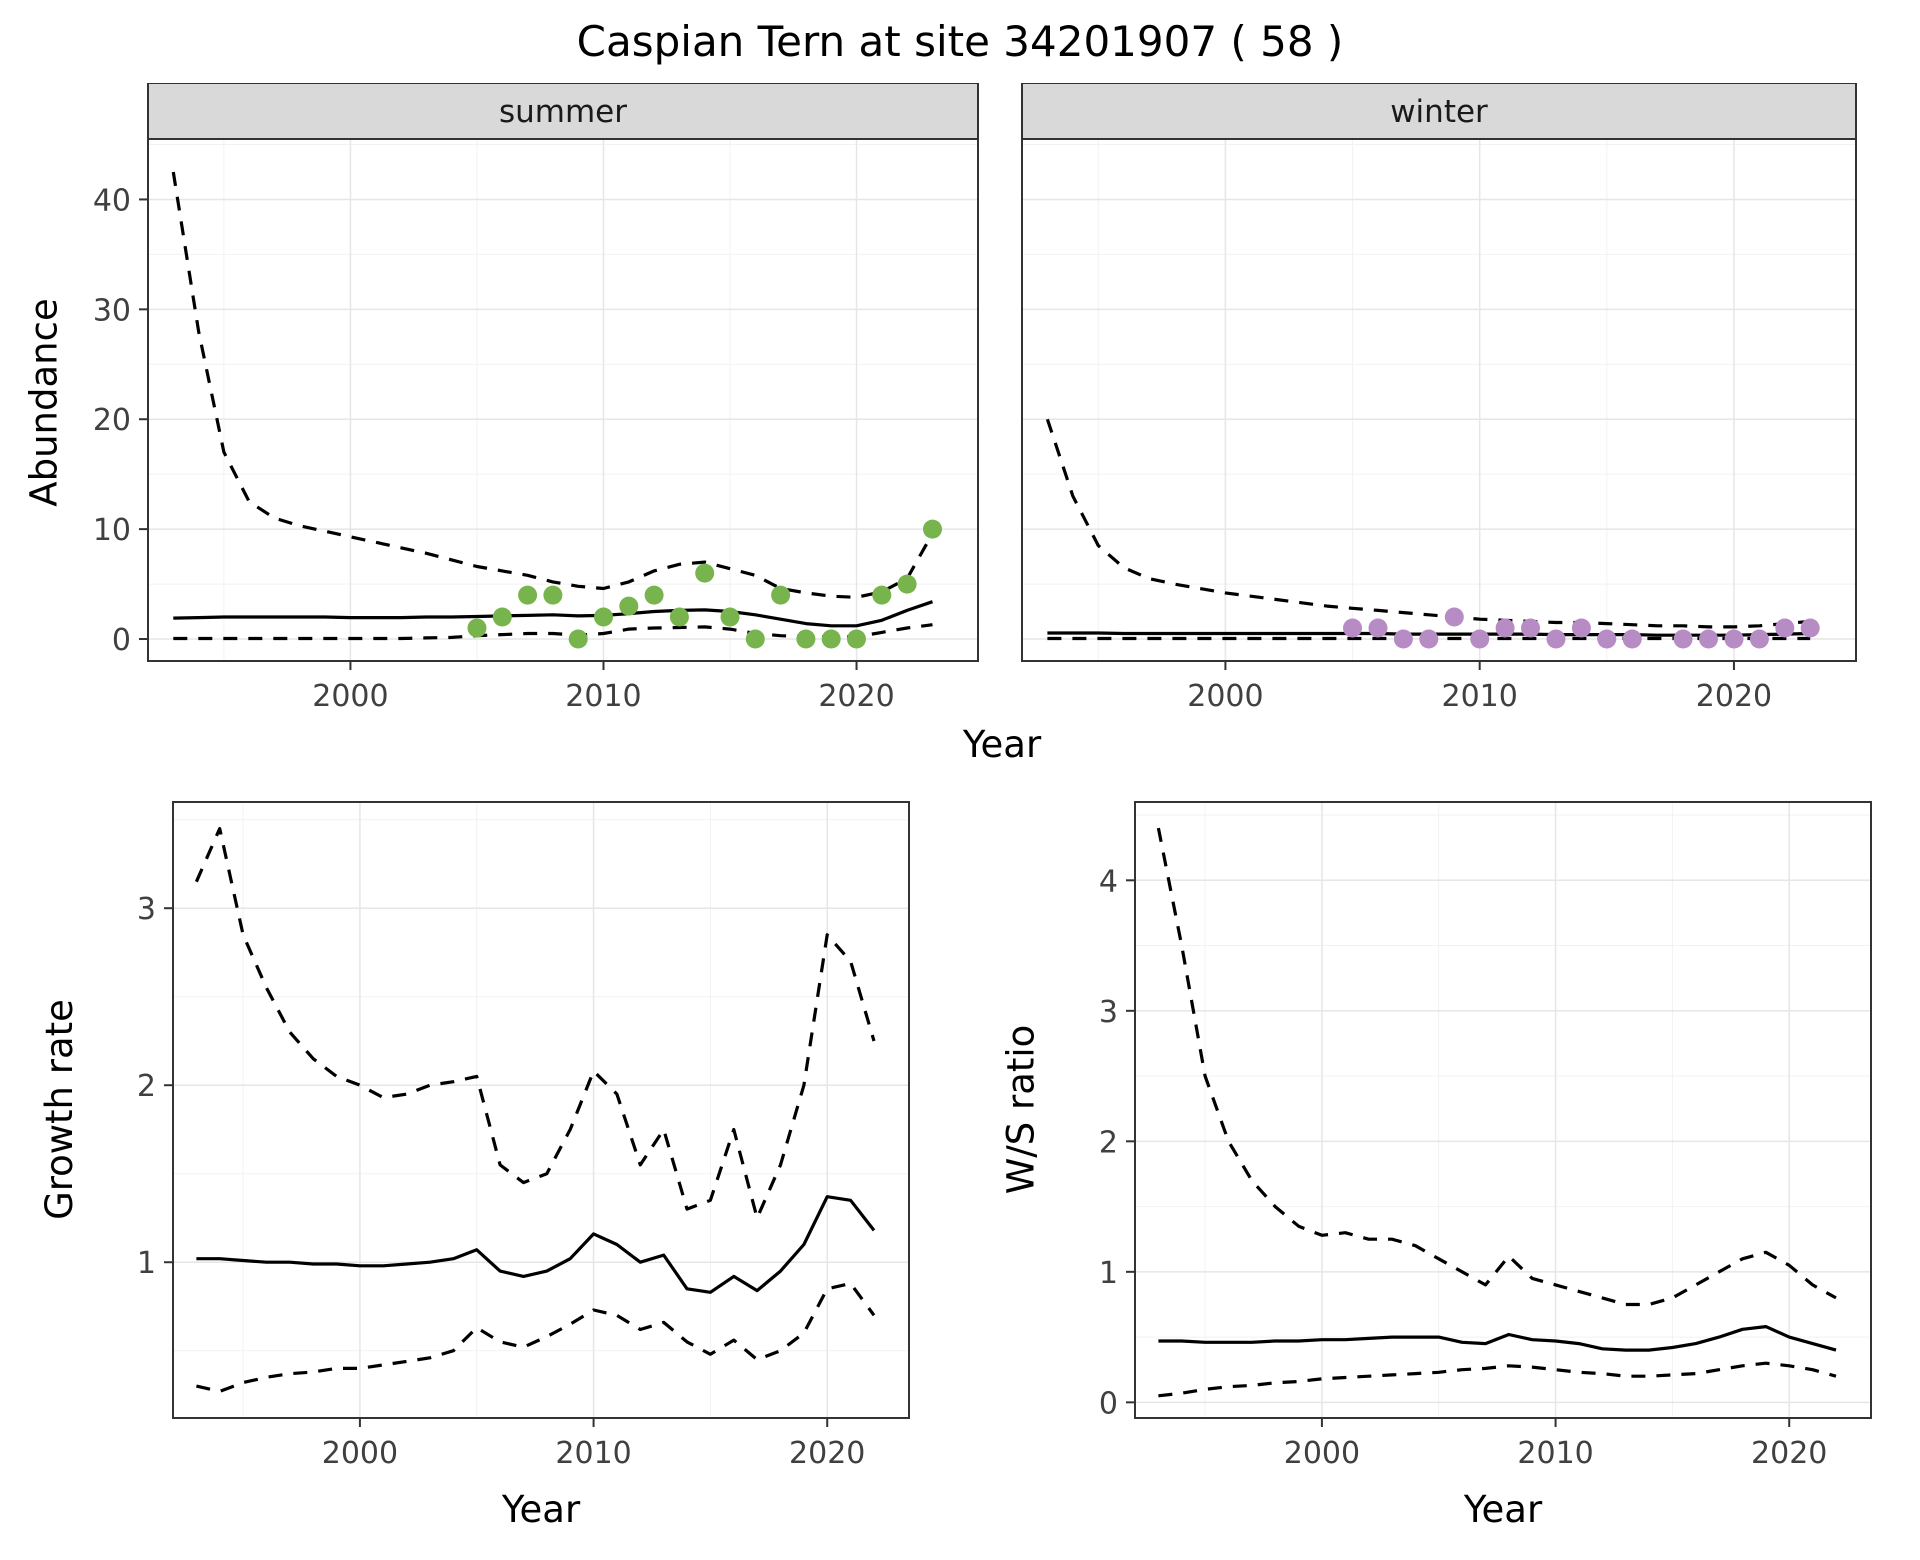  I want to click on growth-ylabel-column: Growth rate, so click(59, 1138).